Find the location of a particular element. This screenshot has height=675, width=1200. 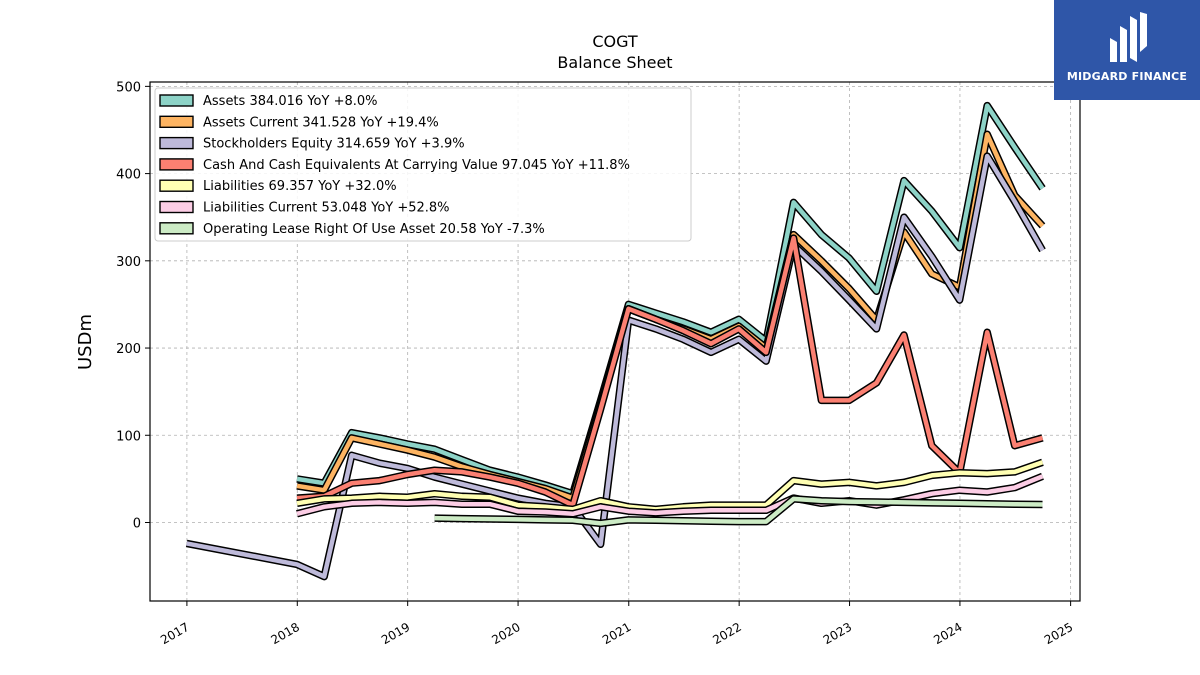

legend-label: Assets 384.016 YoY +8.0% is located at coordinates (290, 101).